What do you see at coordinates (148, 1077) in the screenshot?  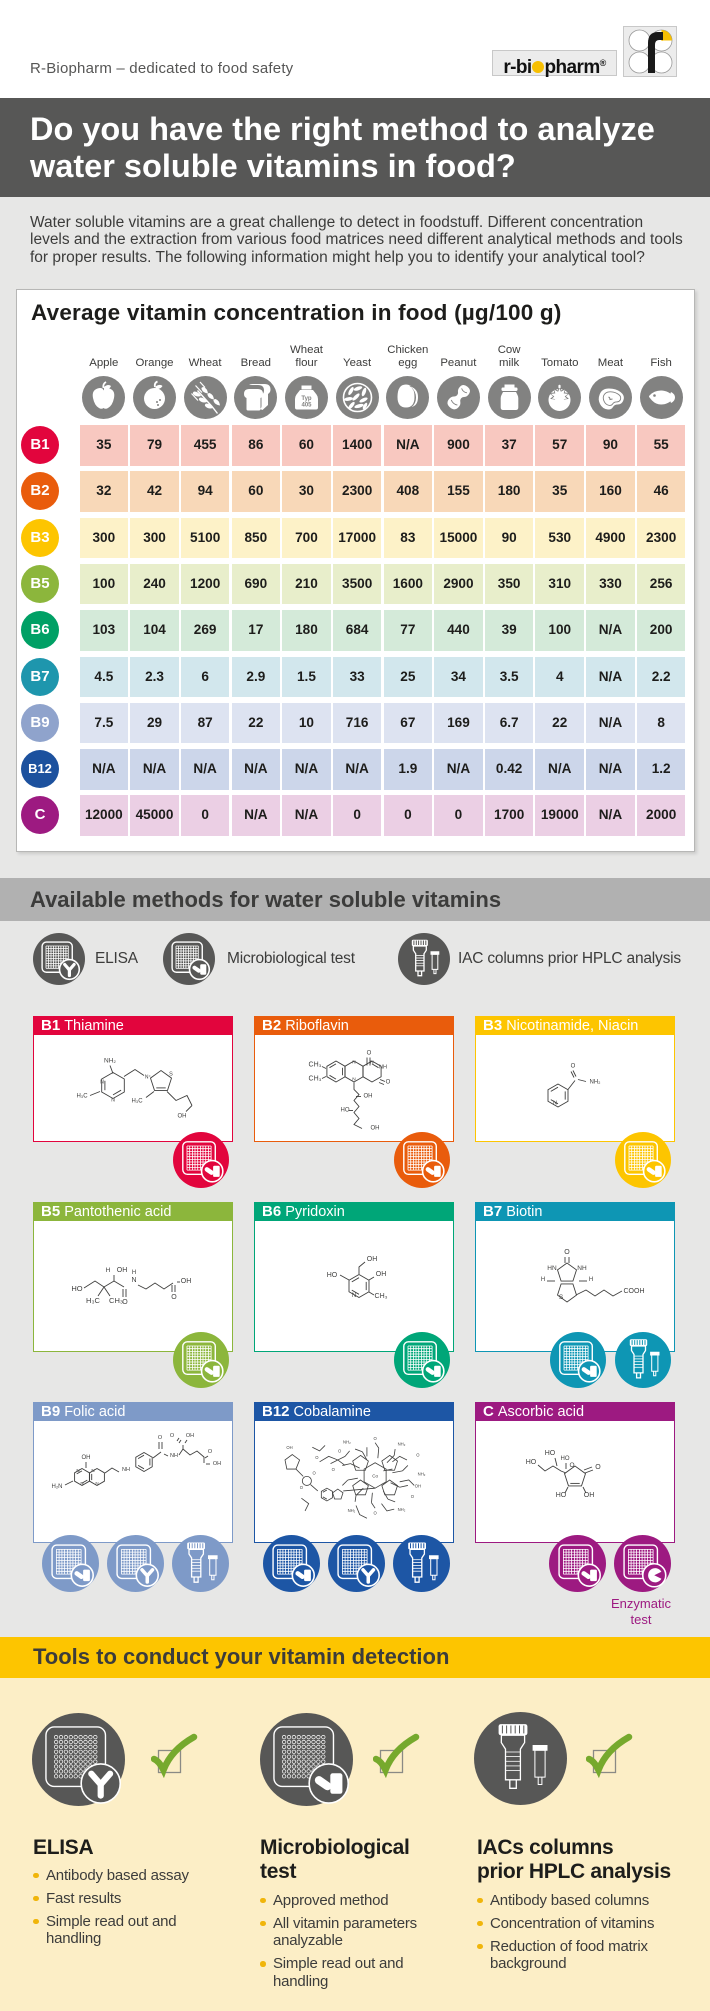 I see `svg-text: N⁺` at bounding box center [148, 1077].